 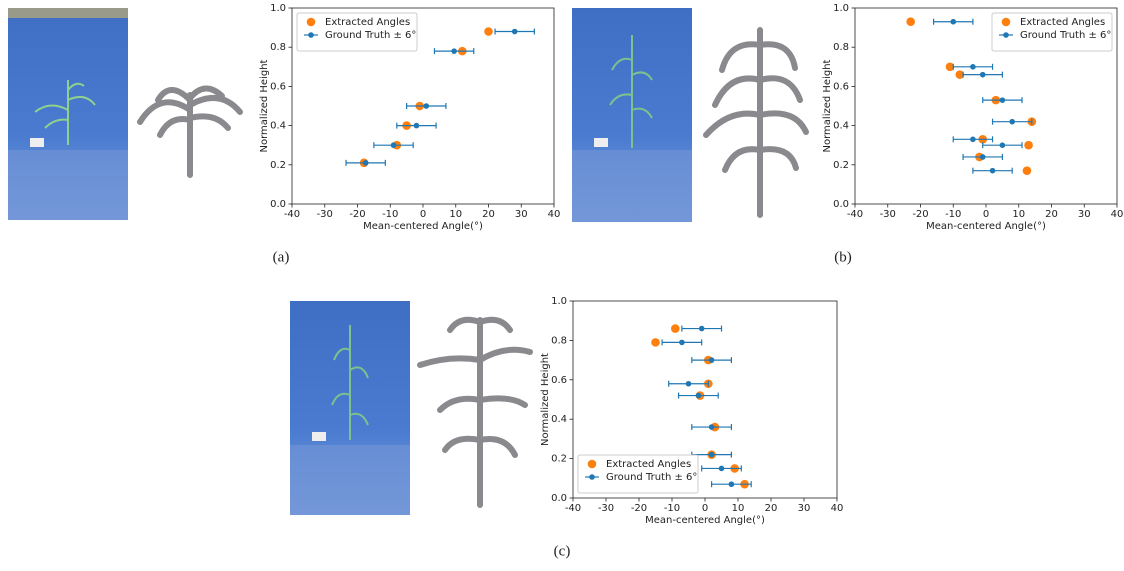 I want to click on caption: (a), so click(x=281, y=257).